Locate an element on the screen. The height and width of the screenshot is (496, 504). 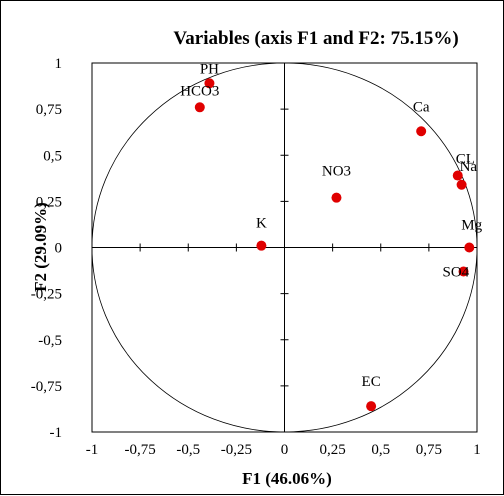
x-axis-title: F1 (46.06%) is located at coordinates (287, 478).